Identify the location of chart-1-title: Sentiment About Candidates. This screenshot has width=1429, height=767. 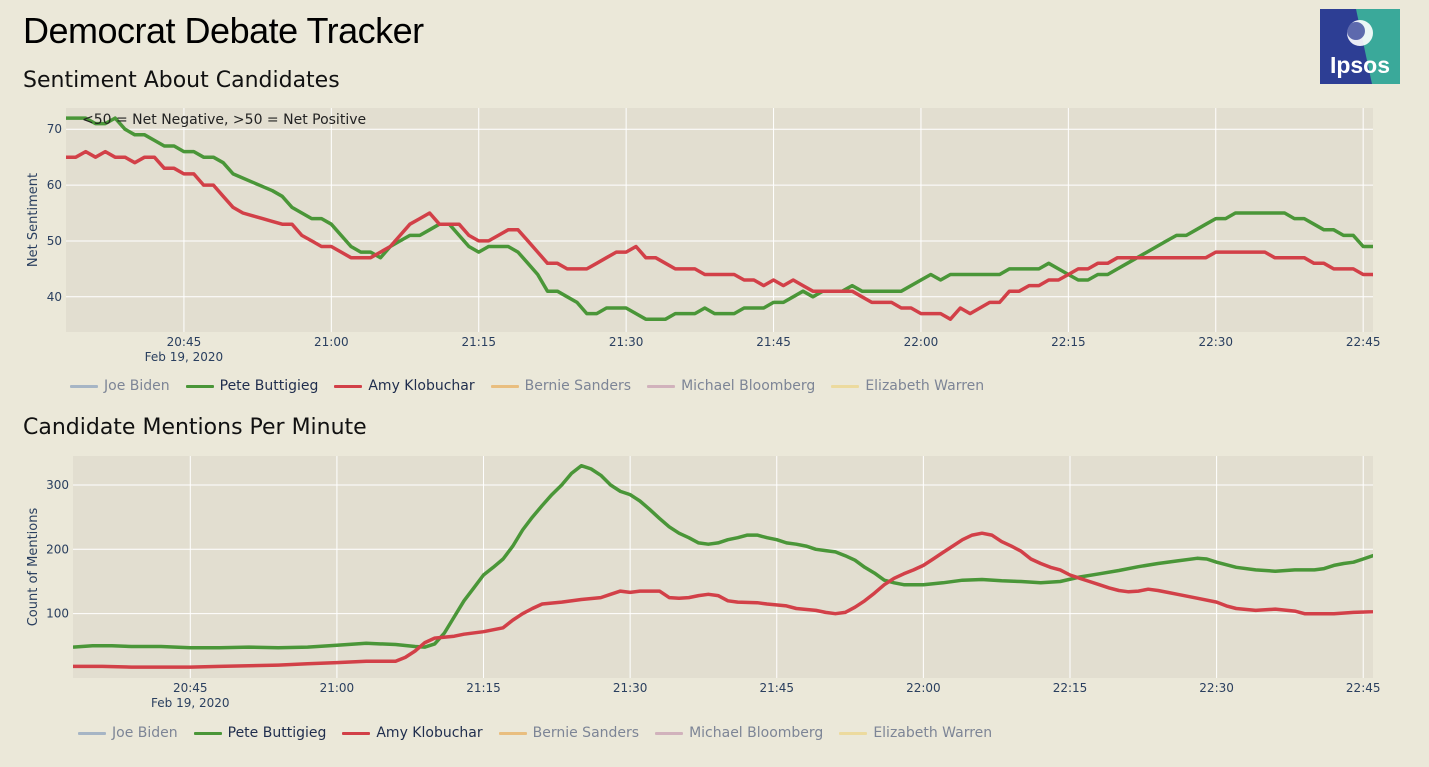
(181, 80).